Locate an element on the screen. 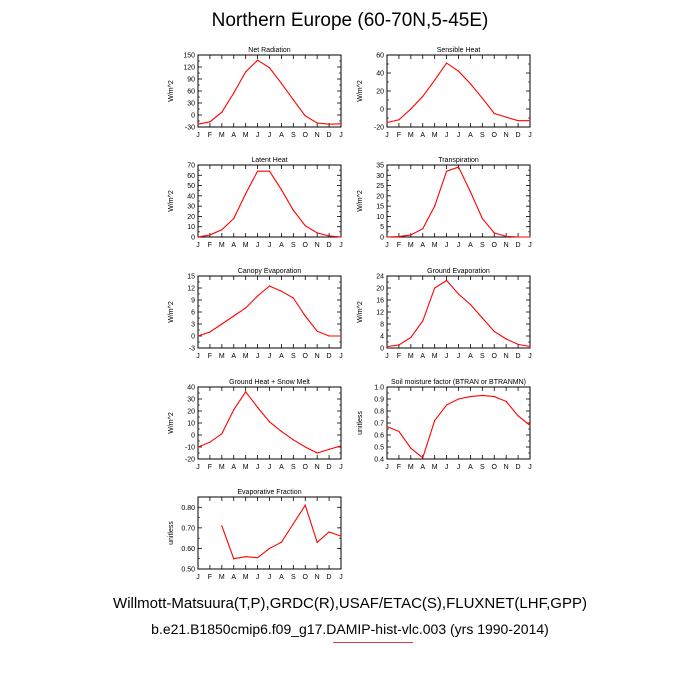 The width and height of the screenshot is (700, 700). y-tick-label: -20 is located at coordinates (379, 128).